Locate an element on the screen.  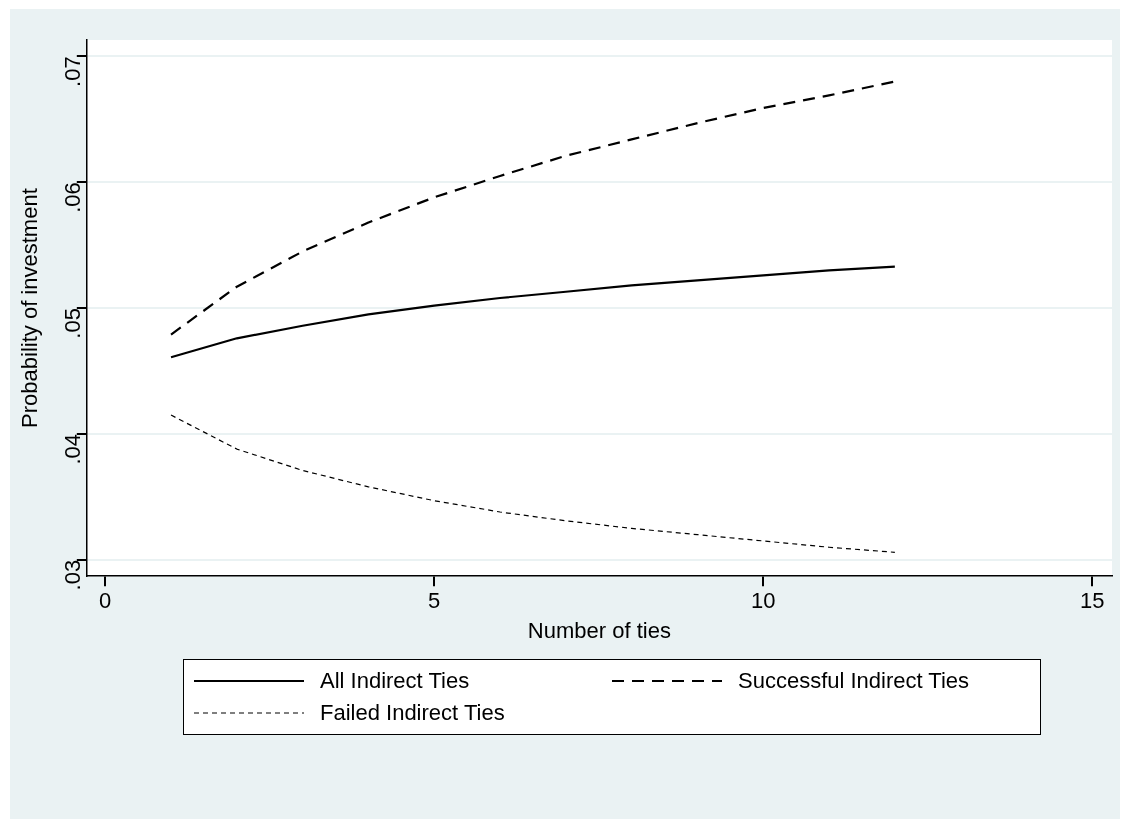
y-tick-label: .07 is located at coordinates (72, 71).